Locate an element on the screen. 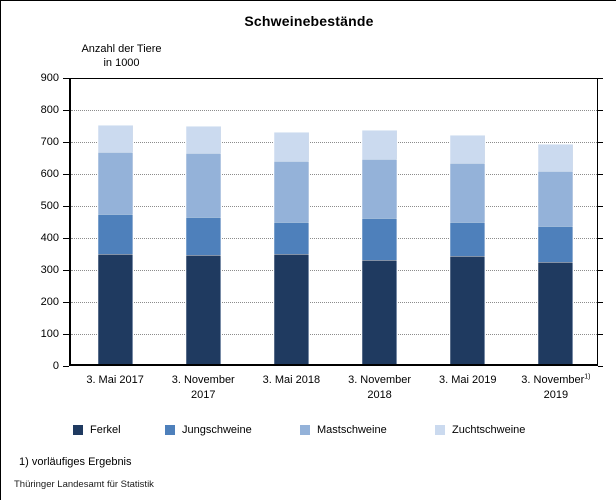 Image resolution: width=616 pixels, height=500 pixels. footnote: 1) vorläufiges Ergebnis is located at coordinates (75, 462).